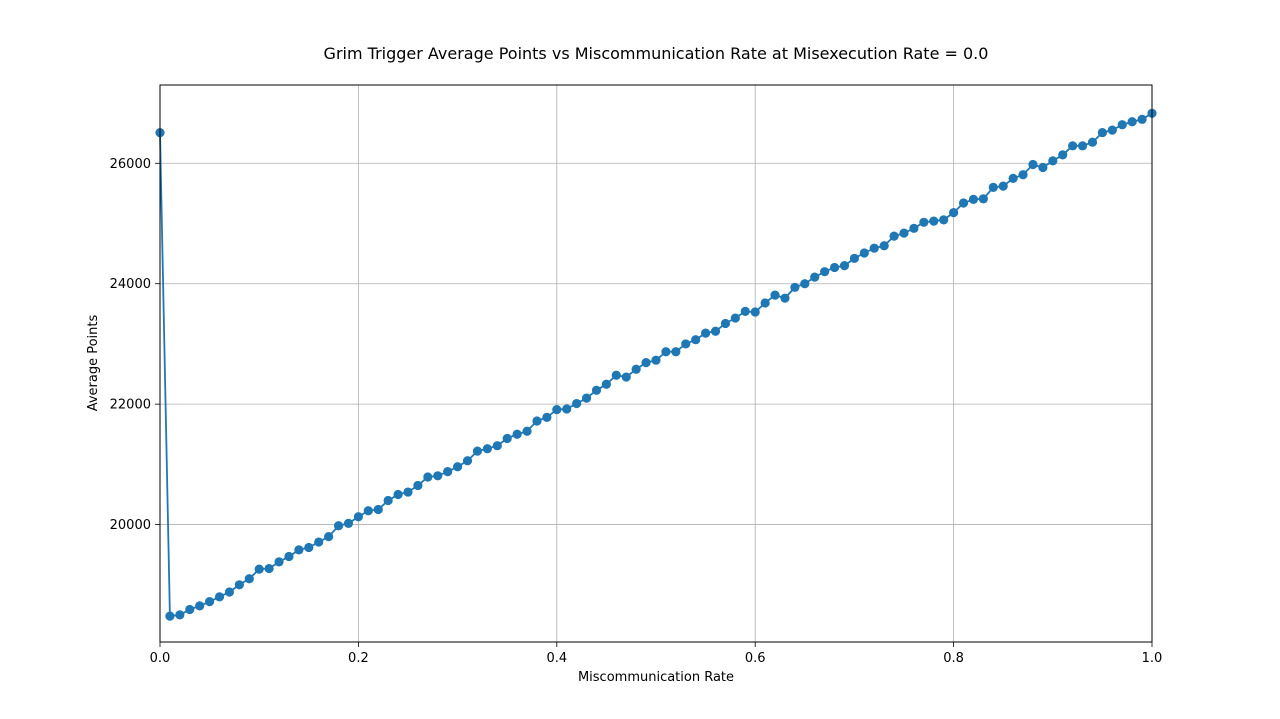 This screenshot has width=1280, height=719. What do you see at coordinates (755, 658) in the screenshot?
I see `x-tick-label: 0.6` at bounding box center [755, 658].